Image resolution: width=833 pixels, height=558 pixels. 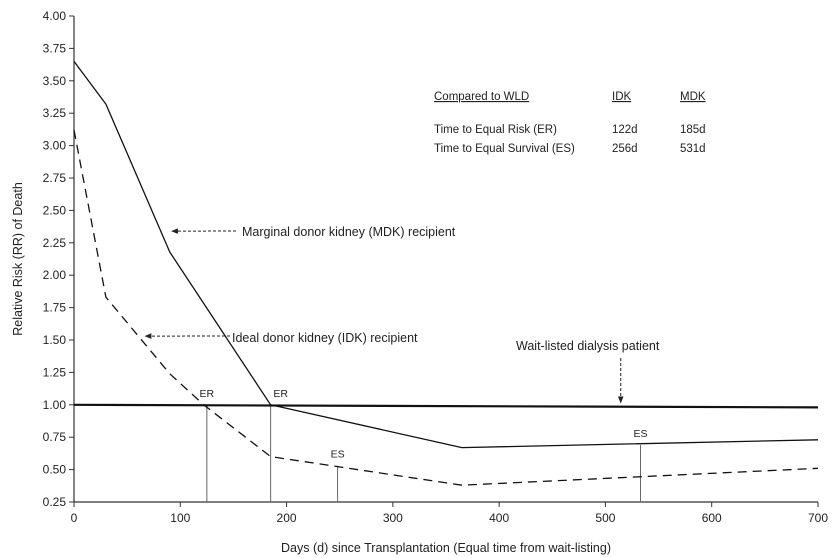 What do you see at coordinates (446, 406) in the screenshot?
I see `series-line-wld` at bounding box center [446, 406].